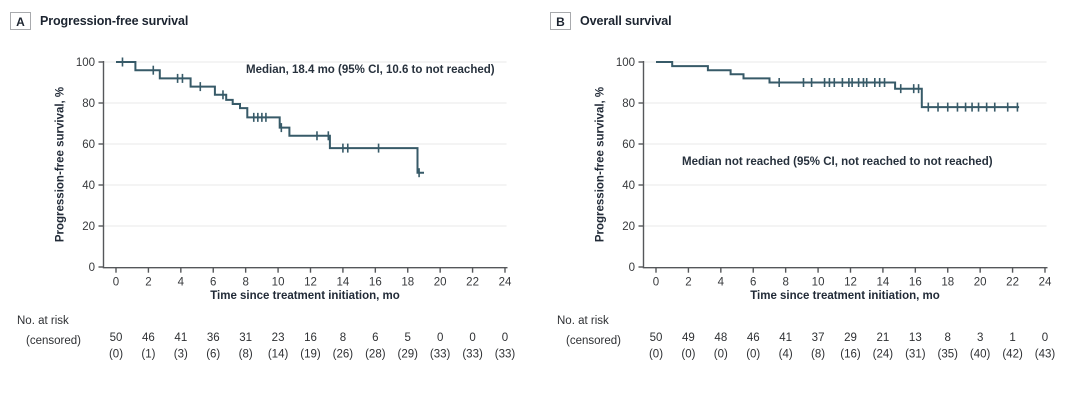 This screenshot has height=400, width=1080. I want to click on at-risk-count: 21, so click(883, 338).